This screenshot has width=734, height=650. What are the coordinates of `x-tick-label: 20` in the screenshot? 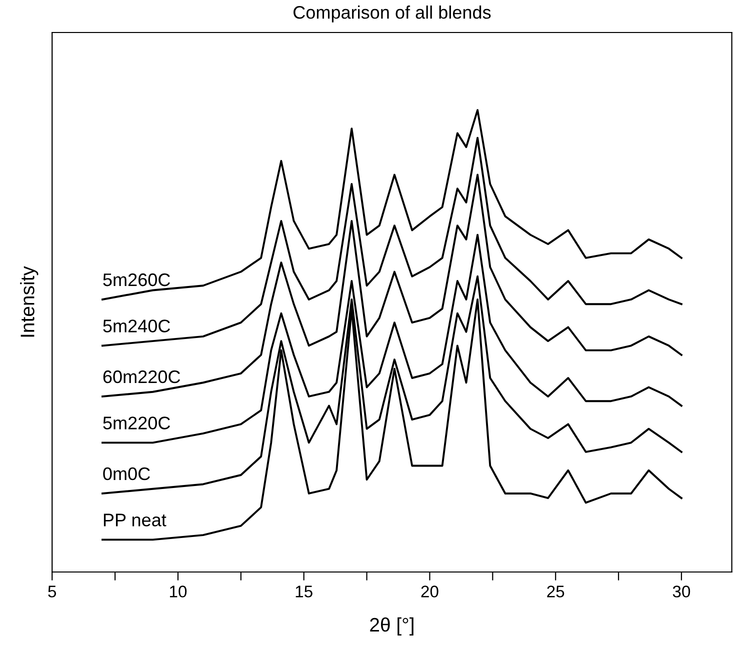 It's located at (429, 592).